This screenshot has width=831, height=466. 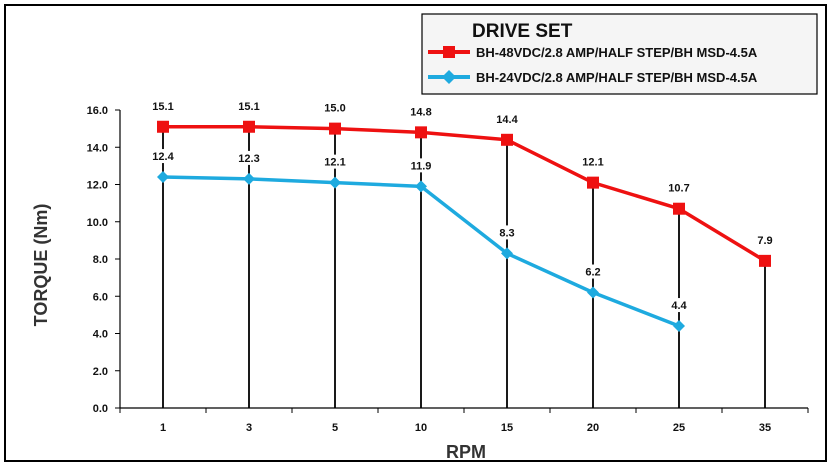 I want to click on data-label: 14.4, so click(x=507, y=120).